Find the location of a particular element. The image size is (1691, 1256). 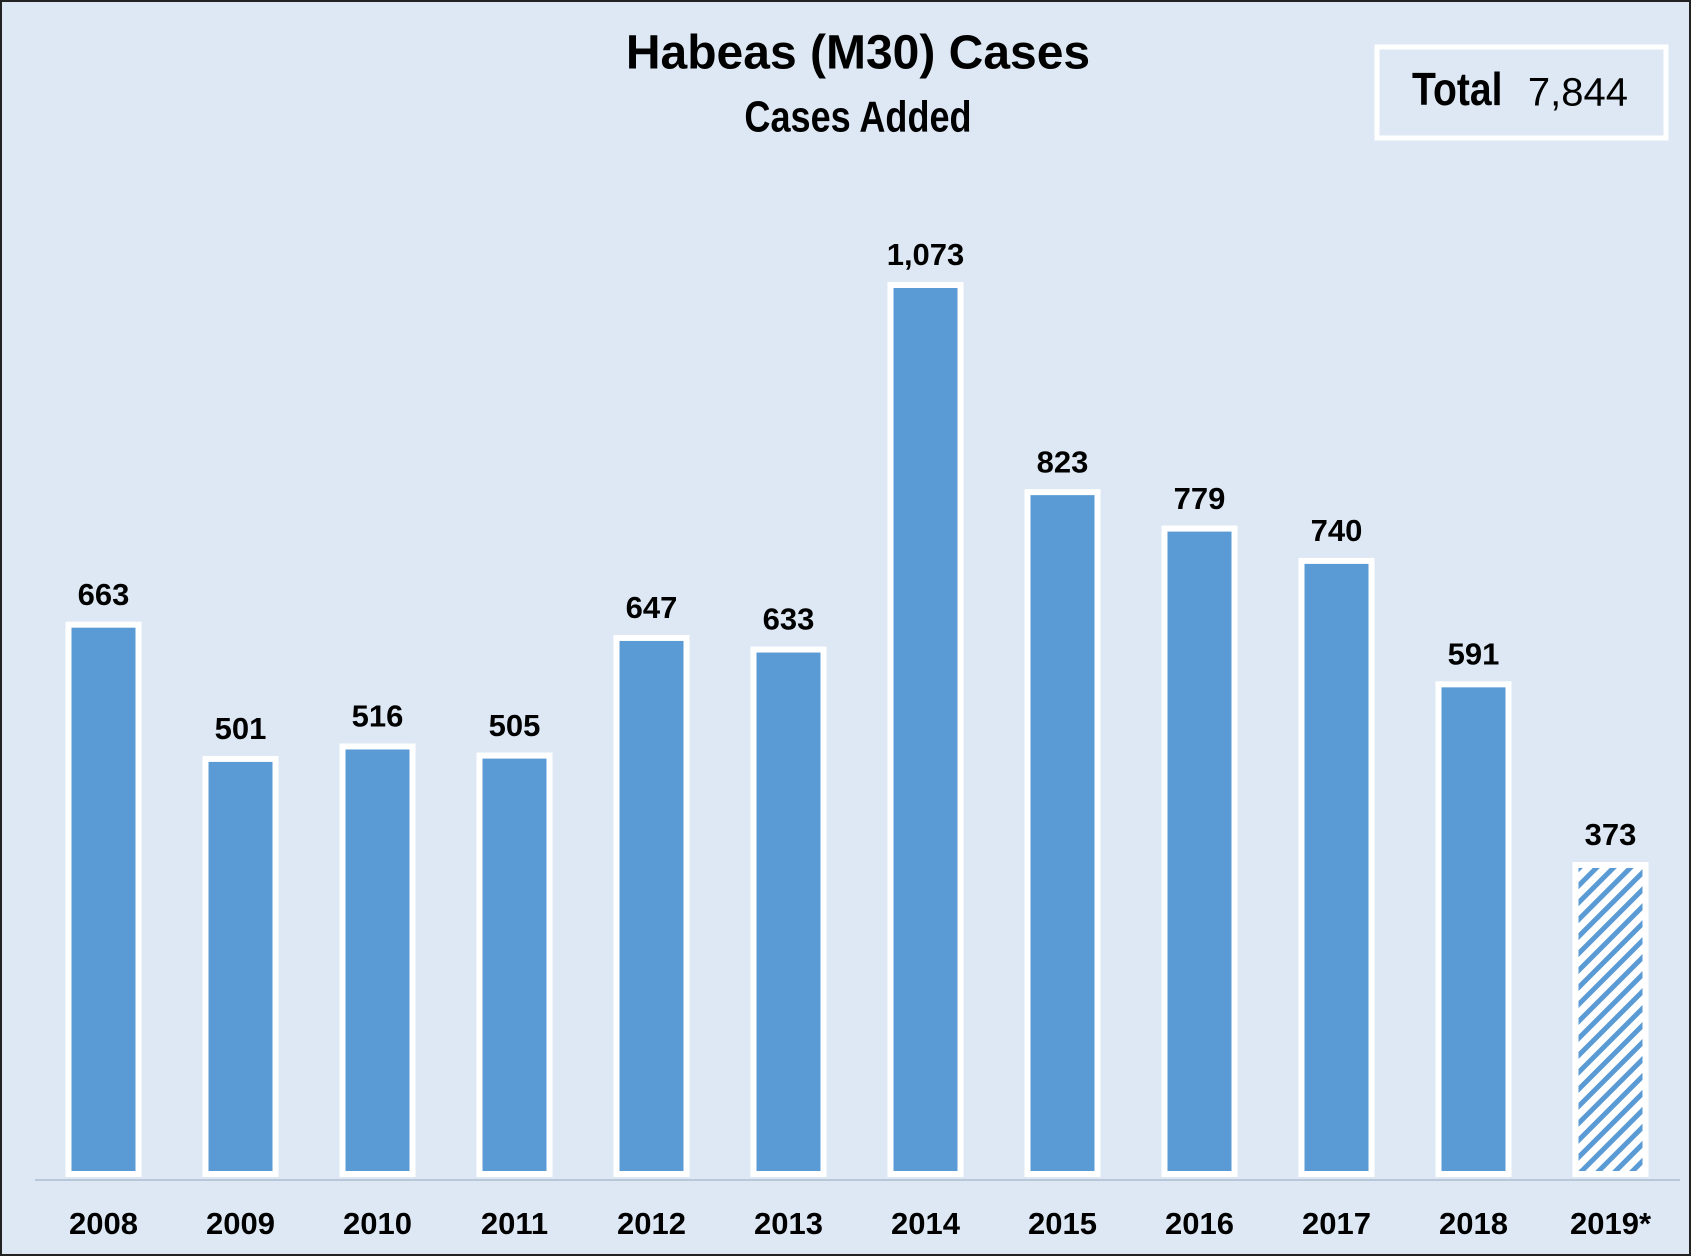

value-label: 1,073 is located at coordinates (926, 254).